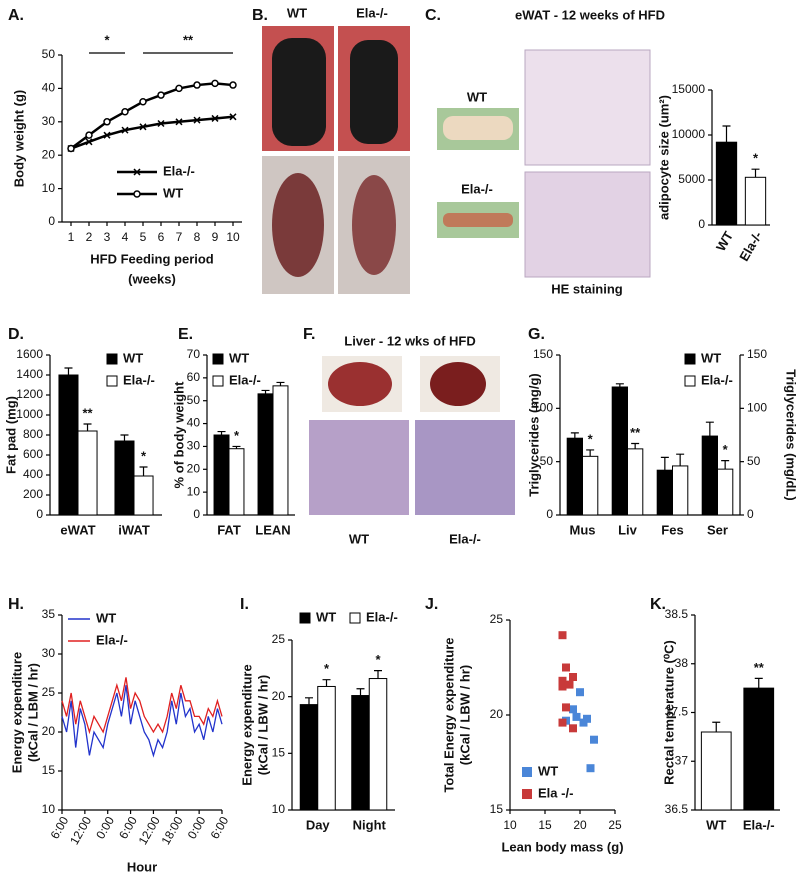 This screenshot has width=800, height=883. I want to click on y2-tick-label: 100, so click(757, 408).